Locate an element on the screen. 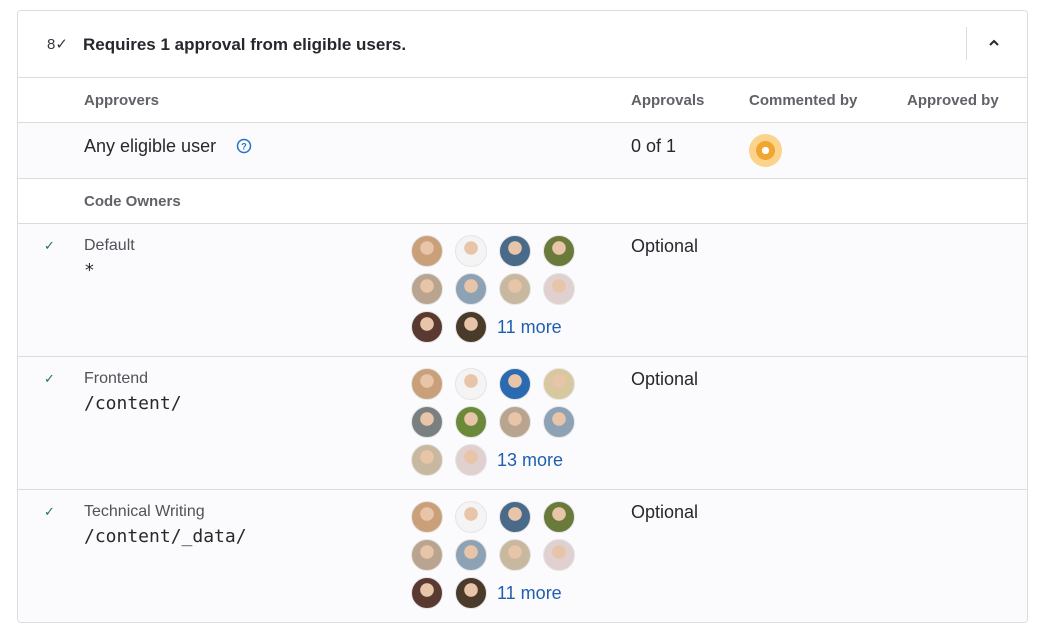  rule-pattern: * is located at coordinates (89, 270).